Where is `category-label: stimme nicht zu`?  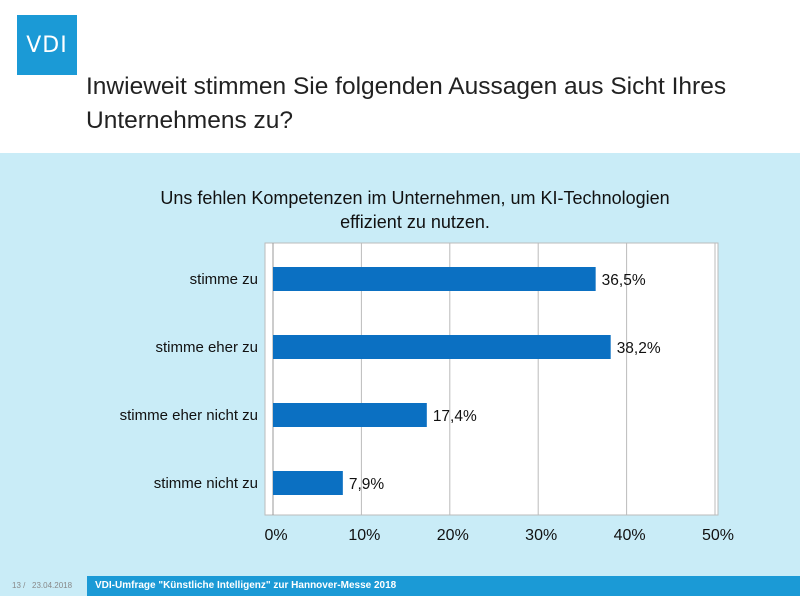 category-label: stimme nicht zu is located at coordinates (206, 483).